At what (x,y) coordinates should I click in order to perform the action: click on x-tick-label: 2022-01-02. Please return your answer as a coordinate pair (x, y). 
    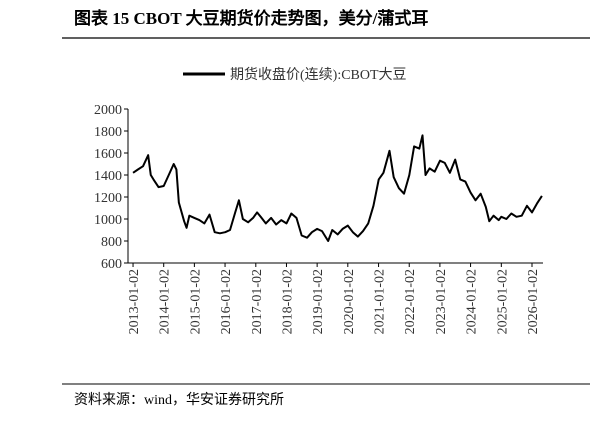
    Looking at the image, I should click on (410, 301).